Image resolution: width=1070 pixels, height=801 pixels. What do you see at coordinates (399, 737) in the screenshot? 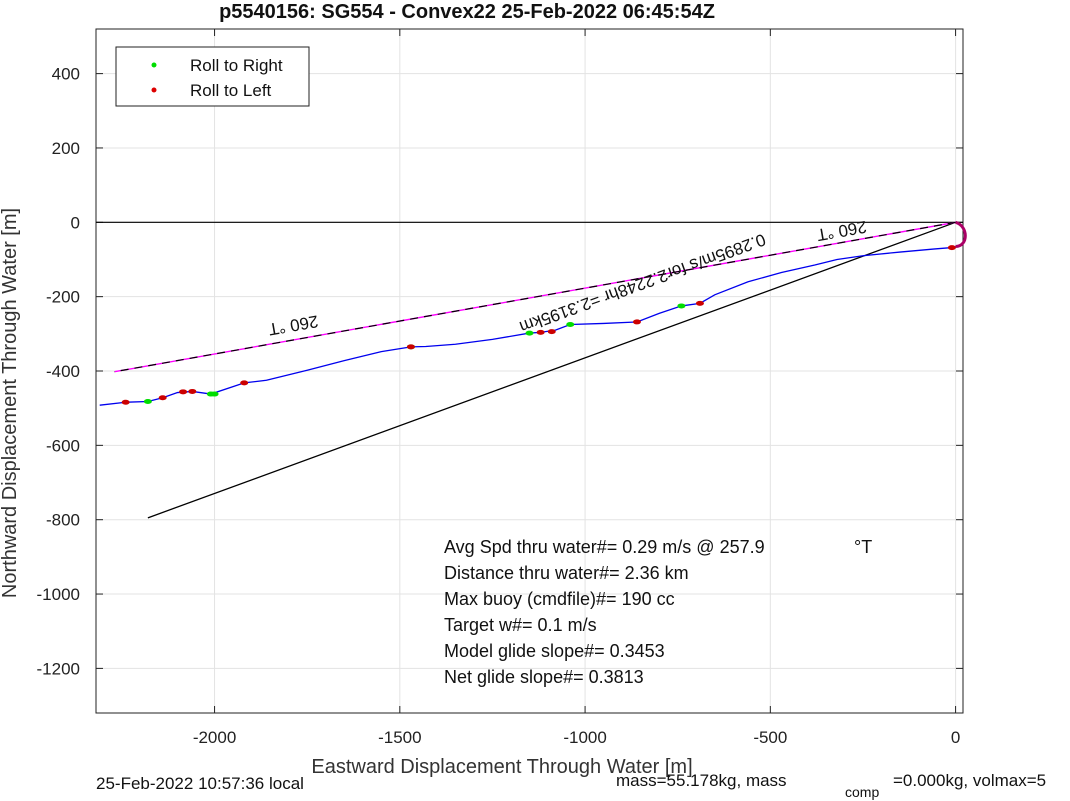
I see `x-tick-label: -1500` at bounding box center [399, 737].